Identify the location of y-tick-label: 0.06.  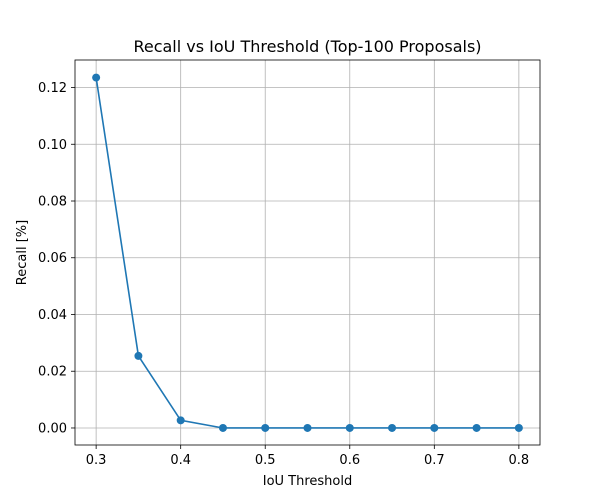
(52, 258).